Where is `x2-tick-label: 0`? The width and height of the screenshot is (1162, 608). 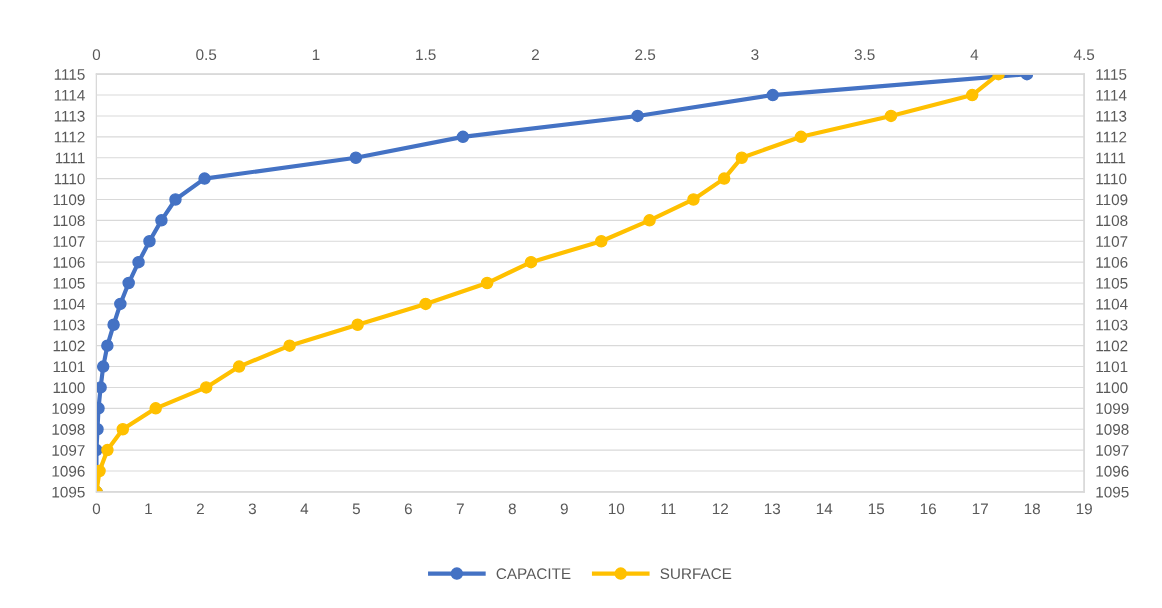
x2-tick-label: 0 is located at coordinates (96, 55).